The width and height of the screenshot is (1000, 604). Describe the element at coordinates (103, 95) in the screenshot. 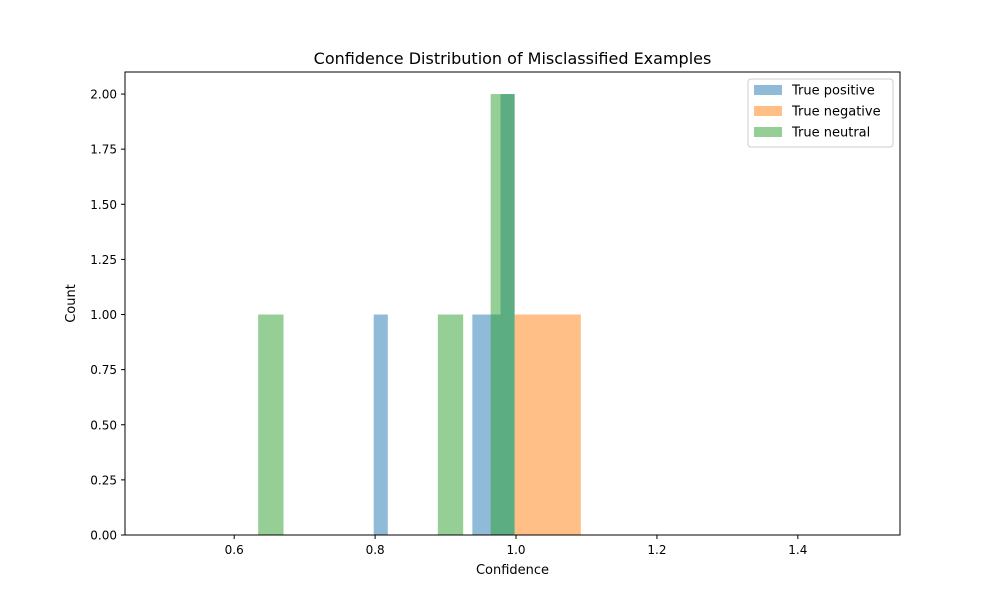

I see `y-tick-label: 2.00` at that location.